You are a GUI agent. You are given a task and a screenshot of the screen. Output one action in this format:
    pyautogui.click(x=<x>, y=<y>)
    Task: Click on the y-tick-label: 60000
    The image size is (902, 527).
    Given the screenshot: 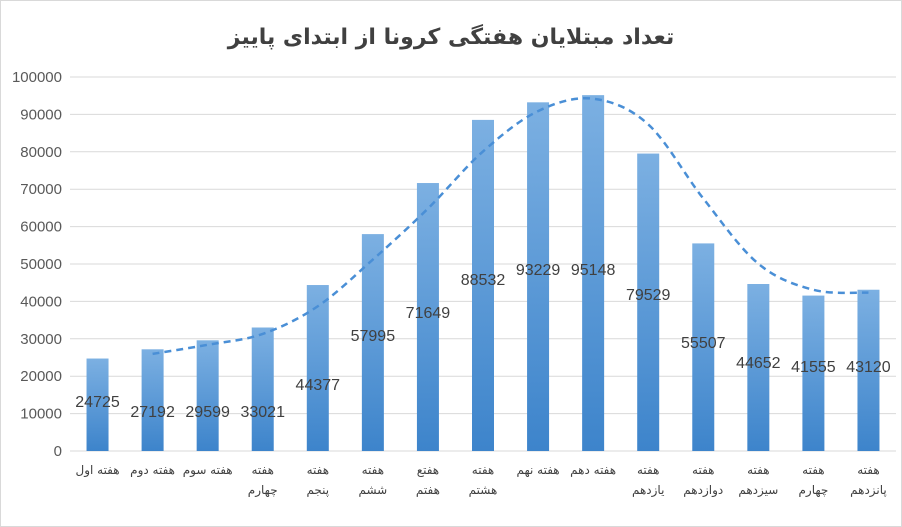 What is the action you would take?
    pyautogui.click(x=41, y=227)
    